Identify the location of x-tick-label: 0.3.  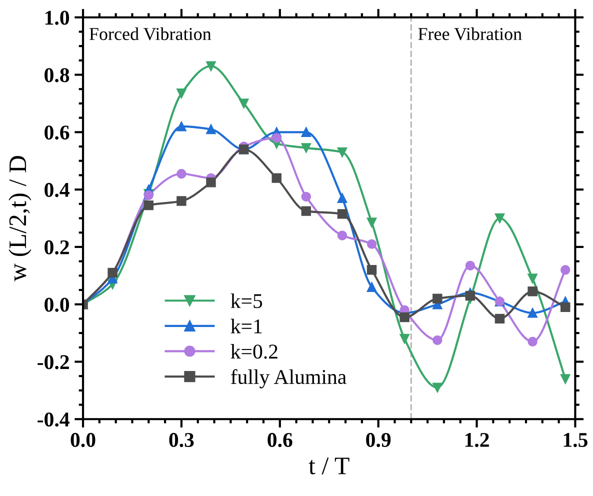
(181, 440).